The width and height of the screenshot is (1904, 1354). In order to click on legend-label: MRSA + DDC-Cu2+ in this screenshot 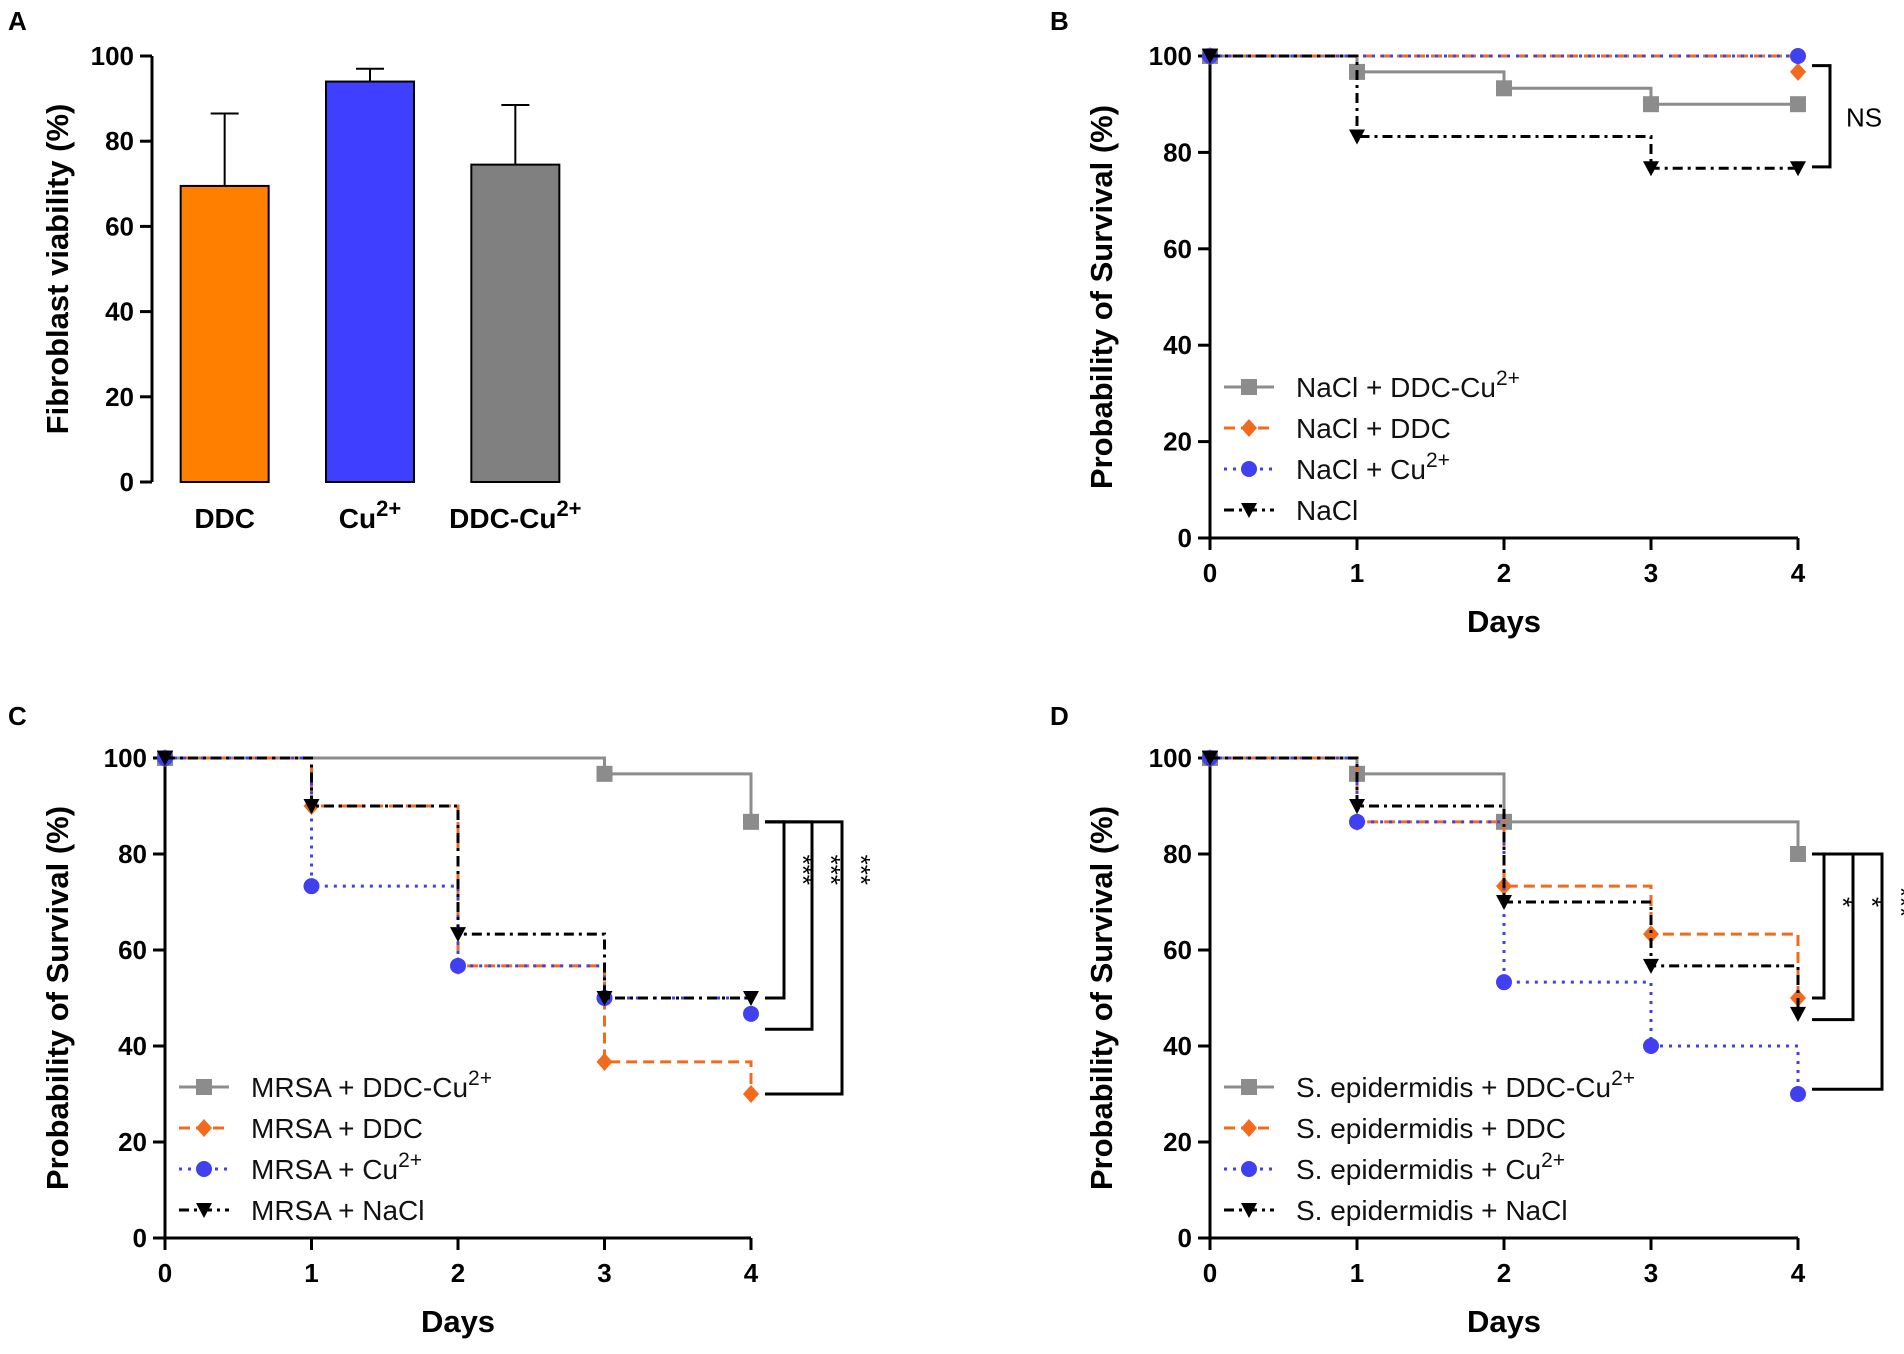, I will do `click(371, 1085)`.